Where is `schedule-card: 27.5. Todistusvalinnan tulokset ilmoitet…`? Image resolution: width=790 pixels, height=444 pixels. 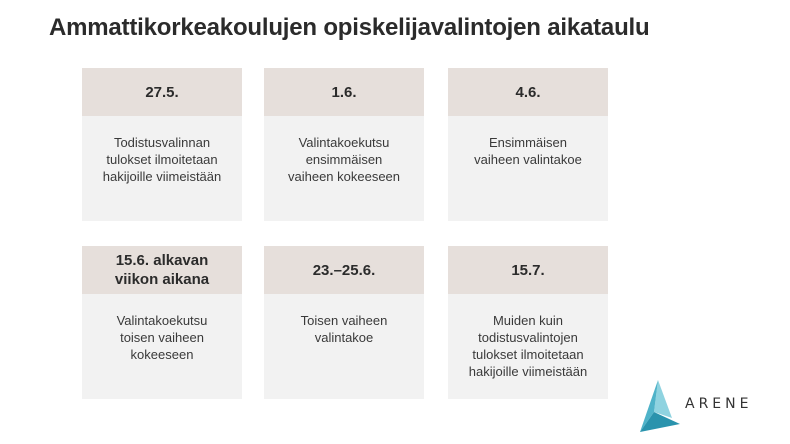 schedule-card: 27.5. Todistusvalinnan tulokset ilmoitet… is located at coordinates (162, 144).